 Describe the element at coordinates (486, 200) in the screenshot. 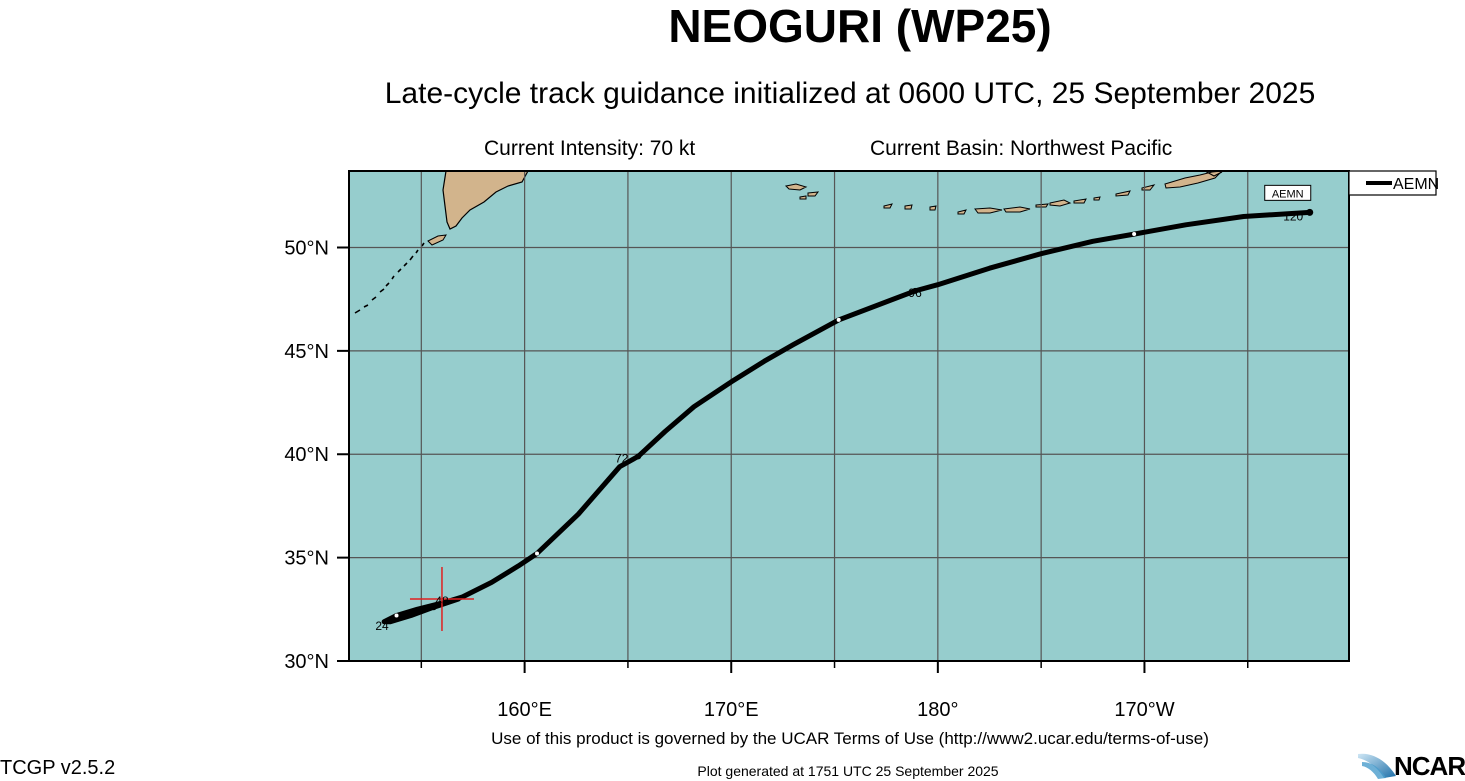

I see `kamchatka-land` at that location.